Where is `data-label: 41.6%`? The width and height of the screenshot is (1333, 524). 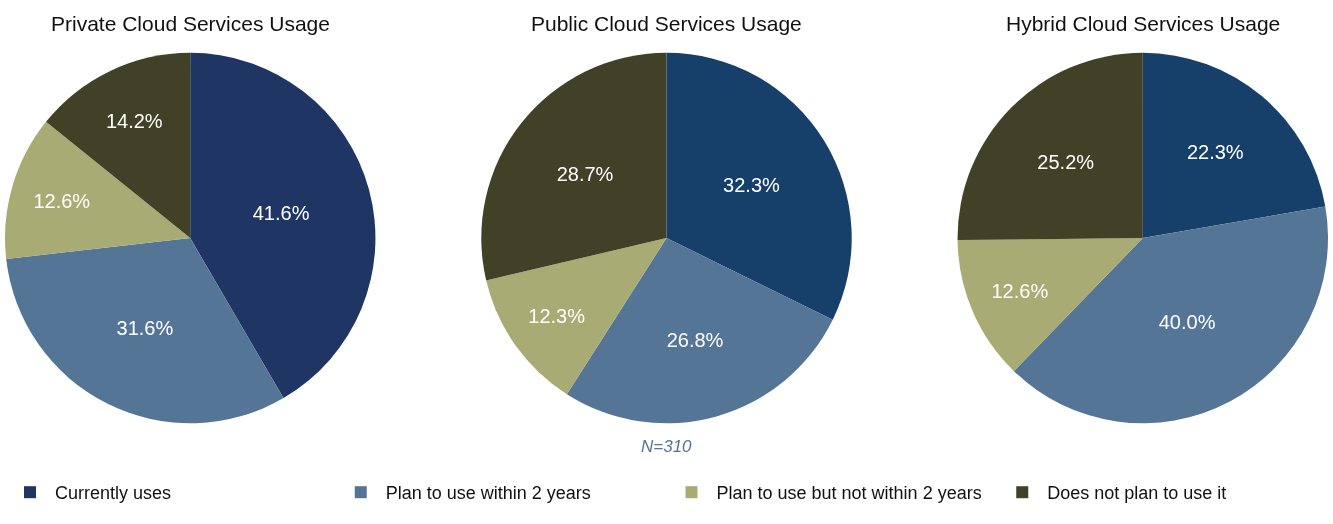 data-label: 41.6% is located at coordinates (281, 213).